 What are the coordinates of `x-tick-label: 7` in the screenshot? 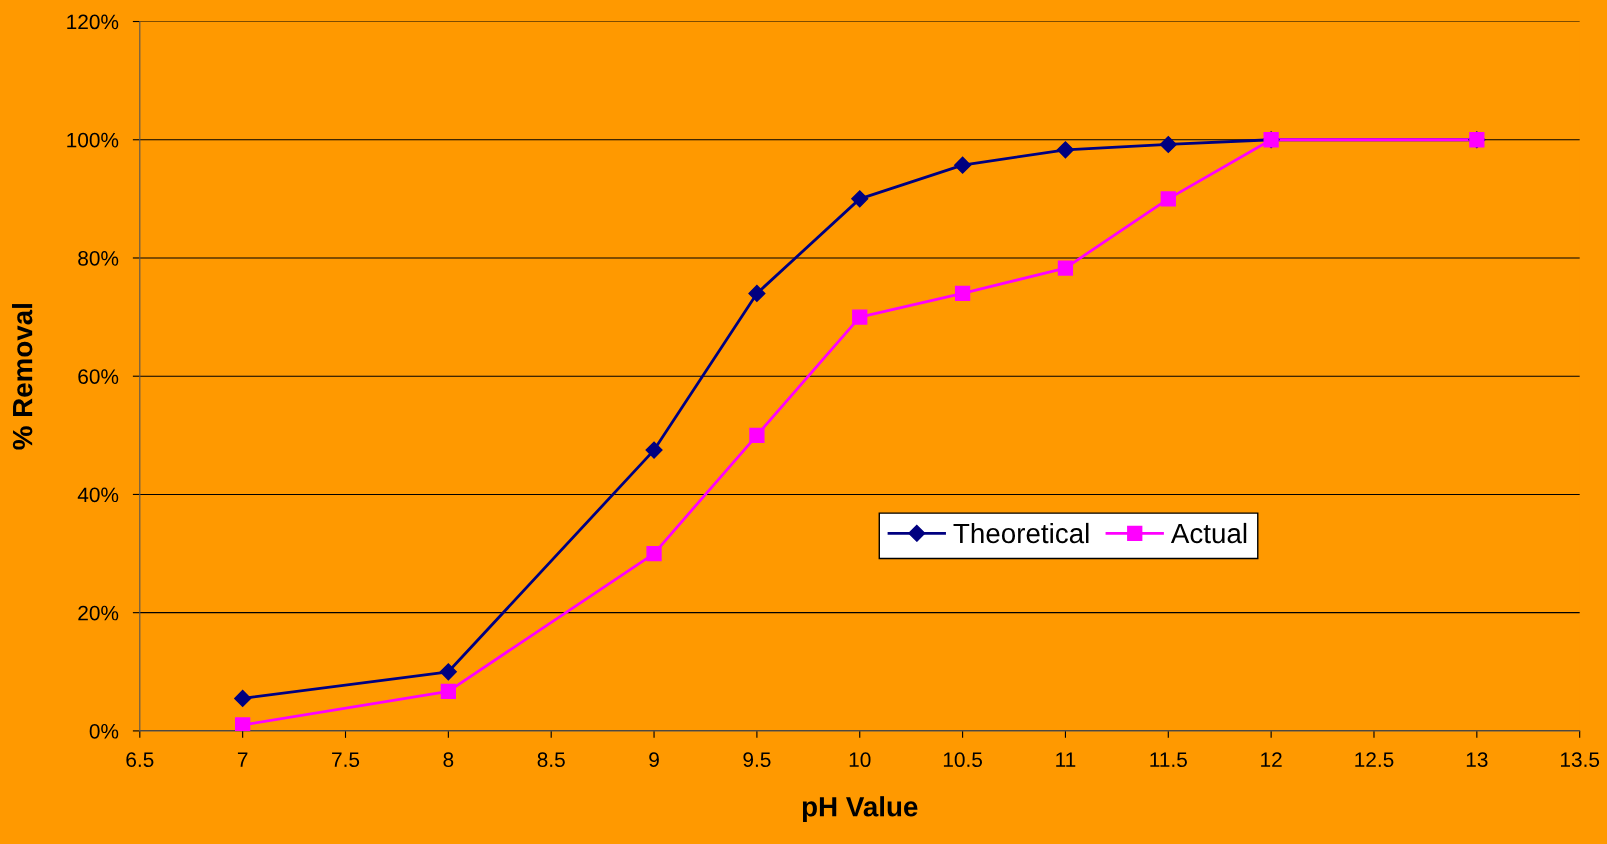 It's located at (242, 759).